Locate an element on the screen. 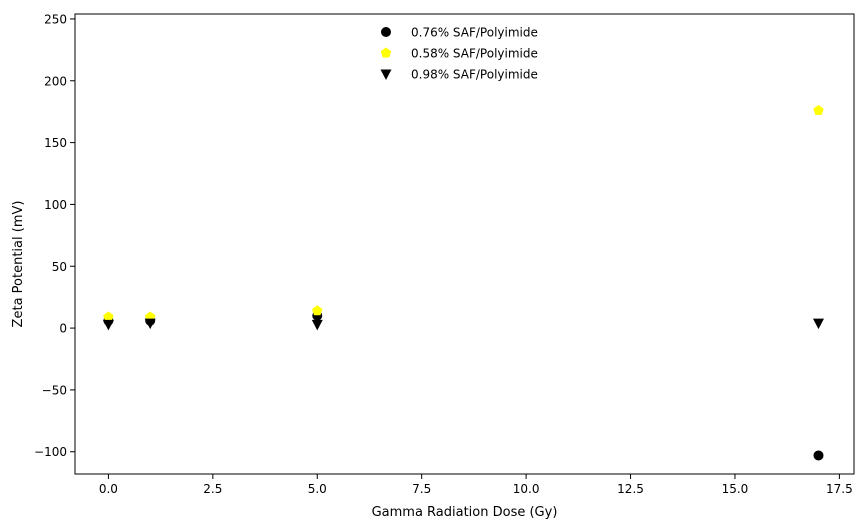 The width and height of the screenshot is (863, 532). y-tick-label: −100 is located at coordinates (50, 452).